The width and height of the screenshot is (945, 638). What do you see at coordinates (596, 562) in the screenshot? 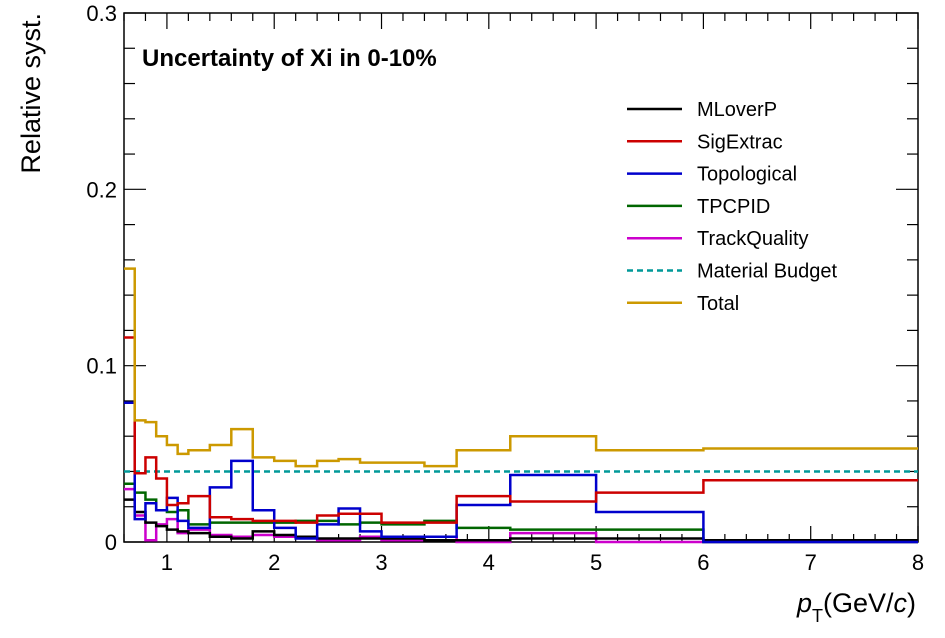
I see `x-tick-label: 5` at bounding box center [596, 562].